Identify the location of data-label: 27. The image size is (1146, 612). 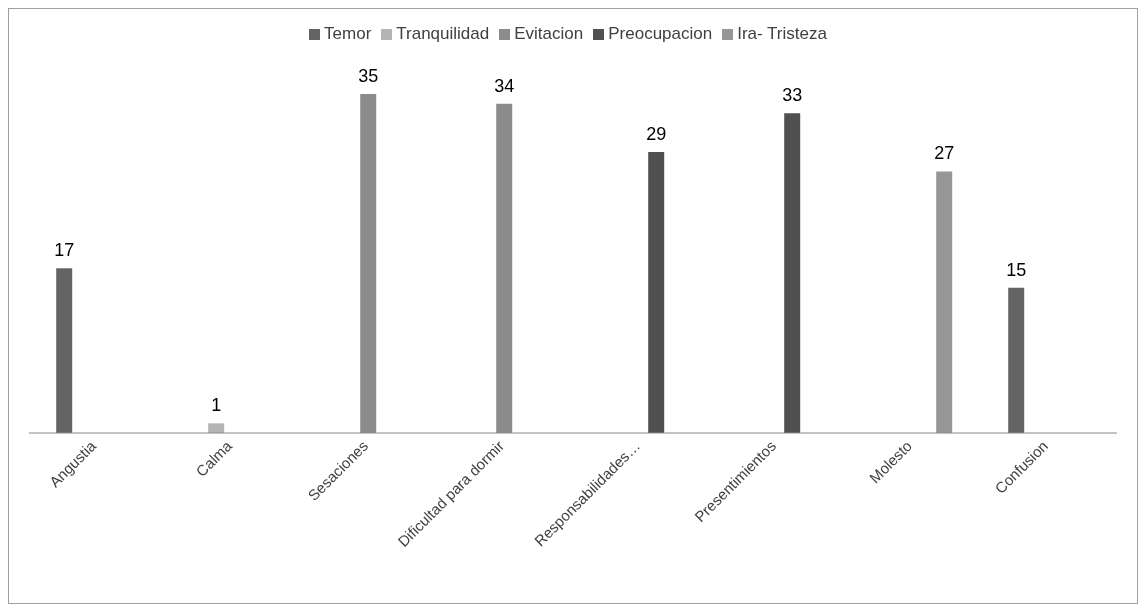
(944, 153).